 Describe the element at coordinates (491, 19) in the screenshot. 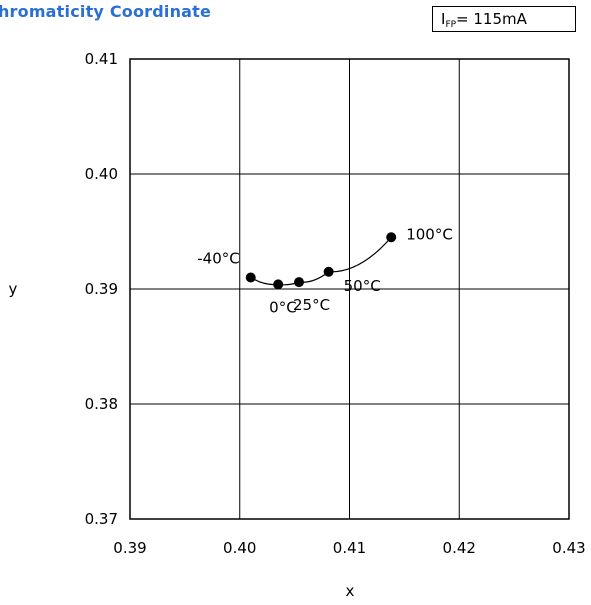

I see `condition-value: = 115mA` at that location.